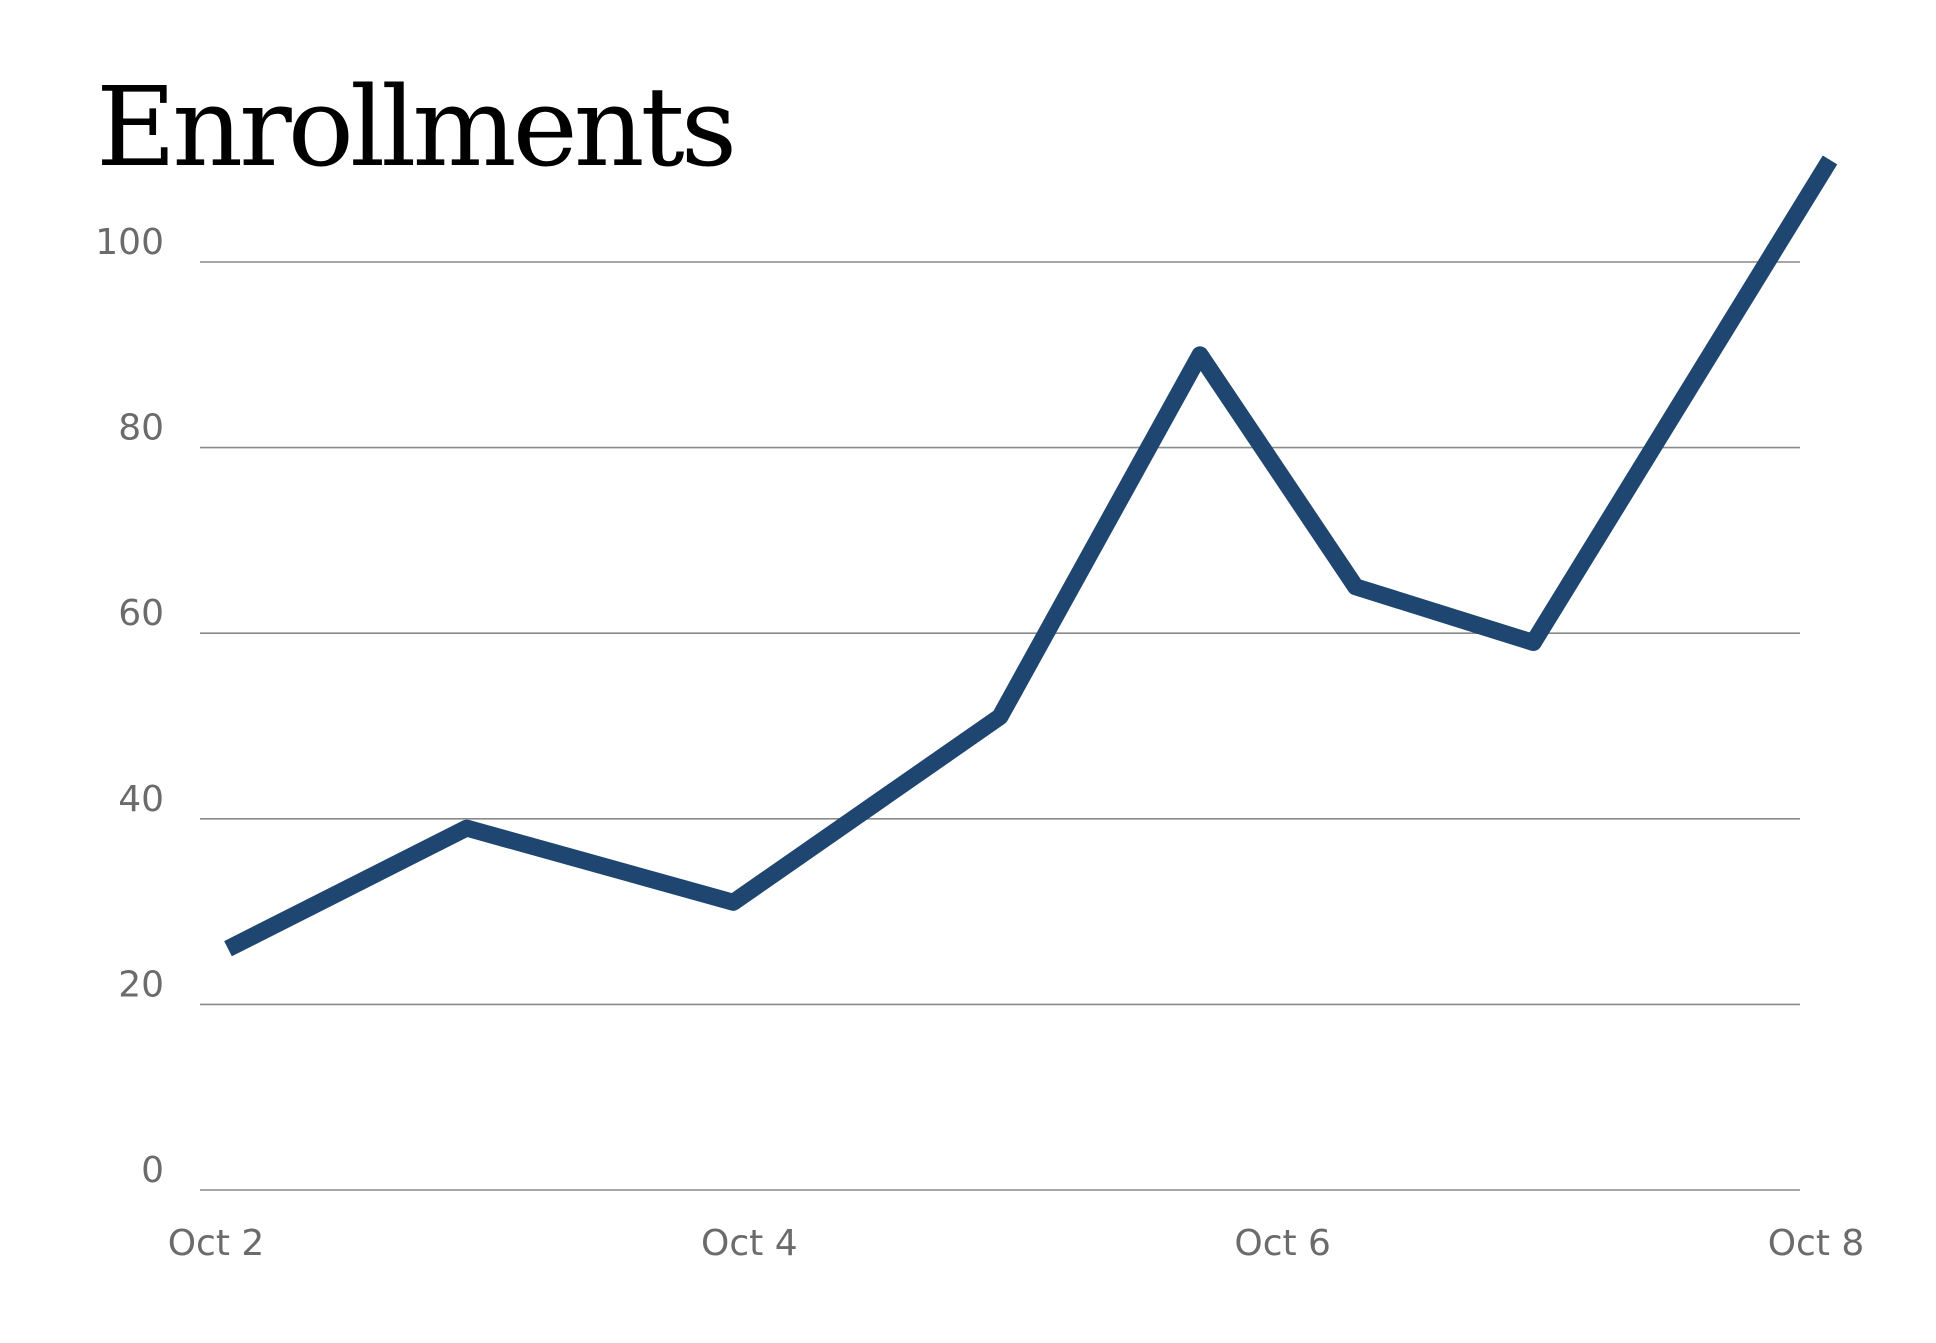 The width and height of the screenshot is (1936, 1343). I want to click on y-tick-label: 40, so click(141, 799).